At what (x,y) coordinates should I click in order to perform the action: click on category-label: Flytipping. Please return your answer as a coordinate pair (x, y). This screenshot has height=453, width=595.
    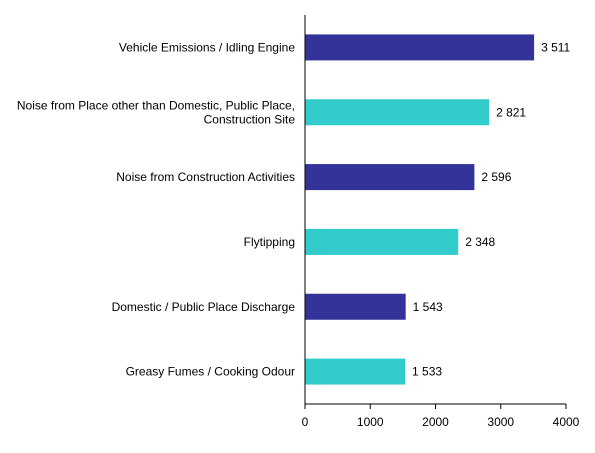
    Looking at the image, I should click on (269, 242).